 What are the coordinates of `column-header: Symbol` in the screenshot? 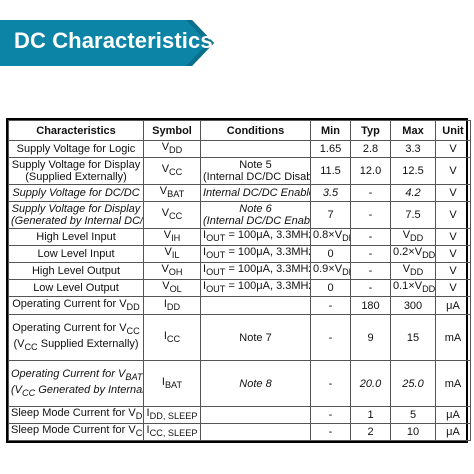 It's located at (172, 130).